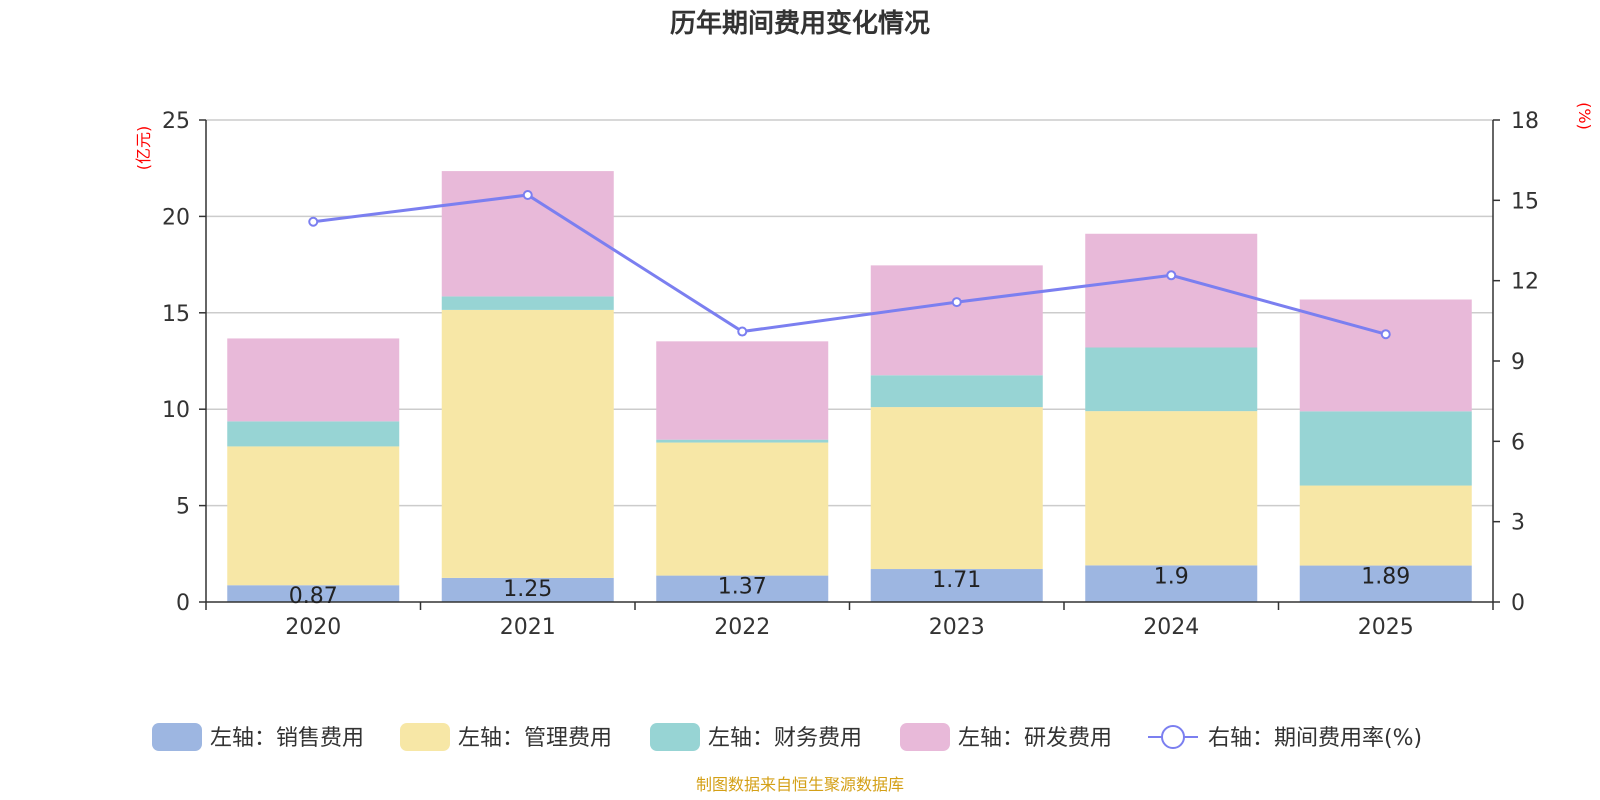 The width and height of the screenshot is (1600, 800). Describe the element at coordinates (527, 443) in the screenshot. I see `bar-segment-s1-2021` at that location.